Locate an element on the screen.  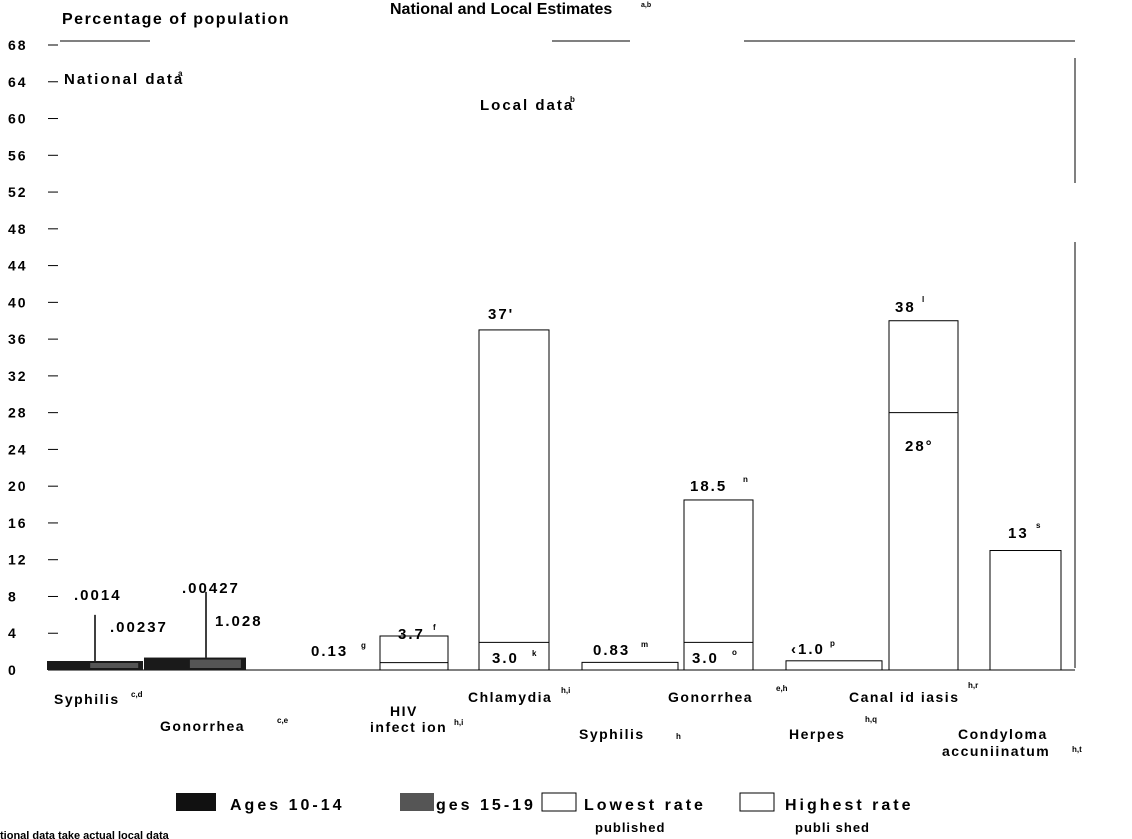
y-tick-label: 68 is located at coordinates (18, 45).